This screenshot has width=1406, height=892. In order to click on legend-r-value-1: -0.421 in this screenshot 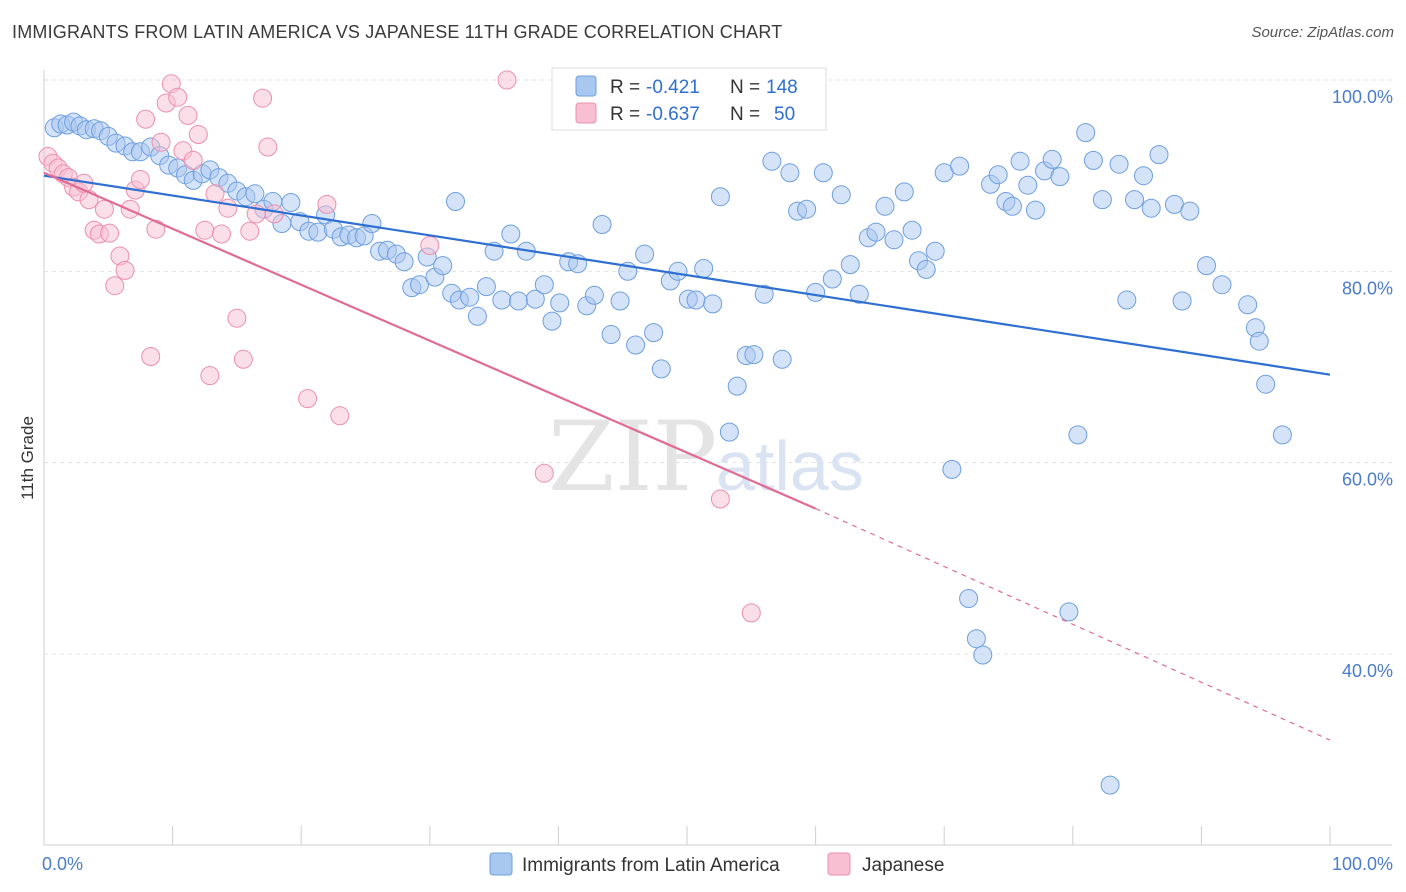, I will do `click(673, 87)`.